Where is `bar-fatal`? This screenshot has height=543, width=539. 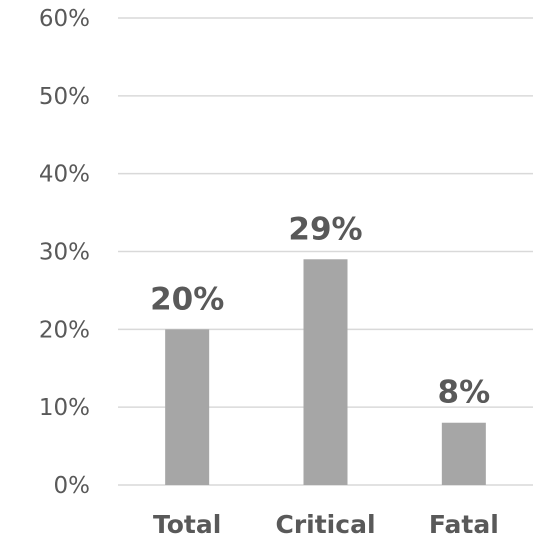
bar-fatal is located at coordinates (463, 453).